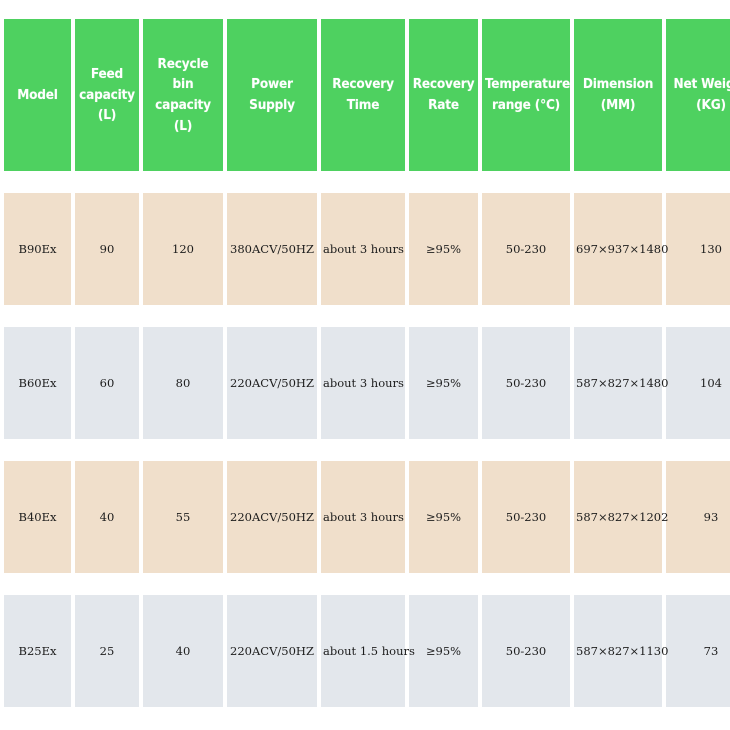  Describe the element at coordinates (183, 651) in the screenshot. I see `cell-recycle-bin-capacity: 40` at that location.